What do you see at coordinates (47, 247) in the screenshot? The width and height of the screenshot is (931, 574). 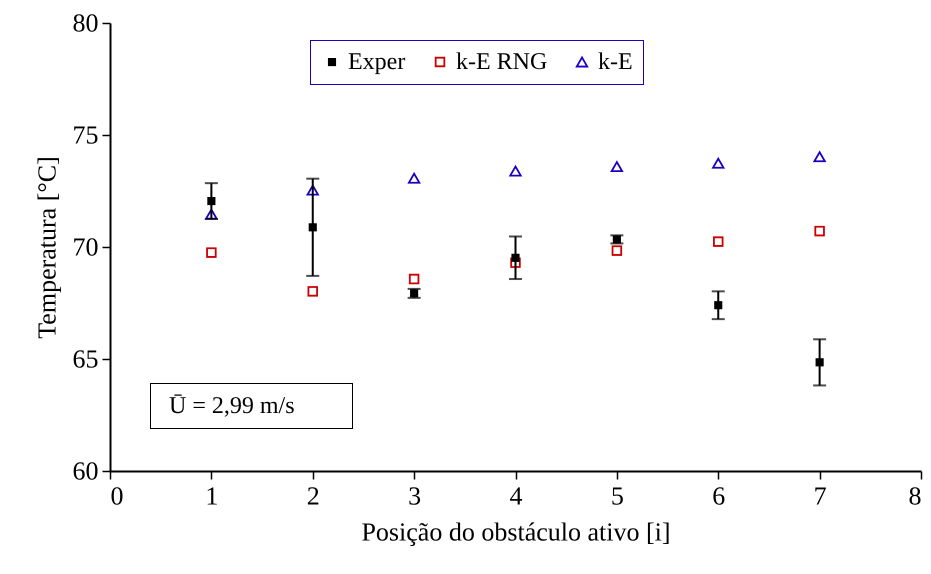 I see `y-axis-title: Temperatura [°C]` at bounding box center [47, 247].